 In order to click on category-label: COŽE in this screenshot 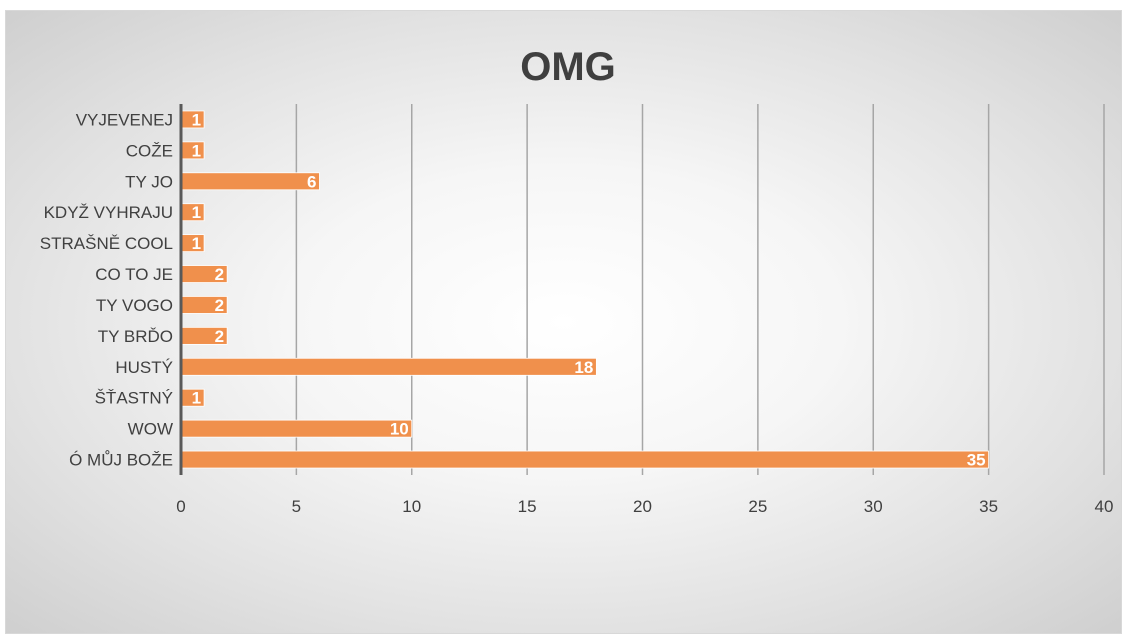, I will do `click(149, 150)`.